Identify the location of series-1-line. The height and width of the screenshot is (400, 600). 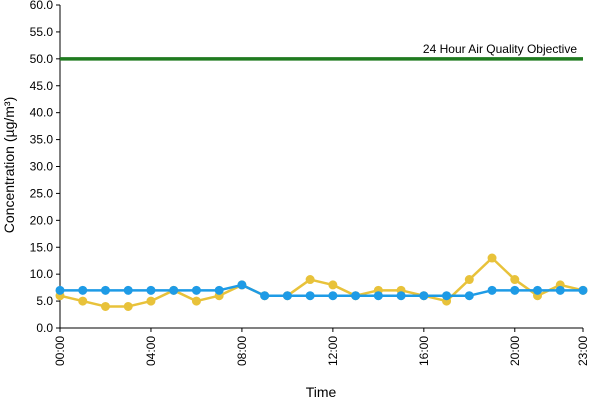
(321, 282).